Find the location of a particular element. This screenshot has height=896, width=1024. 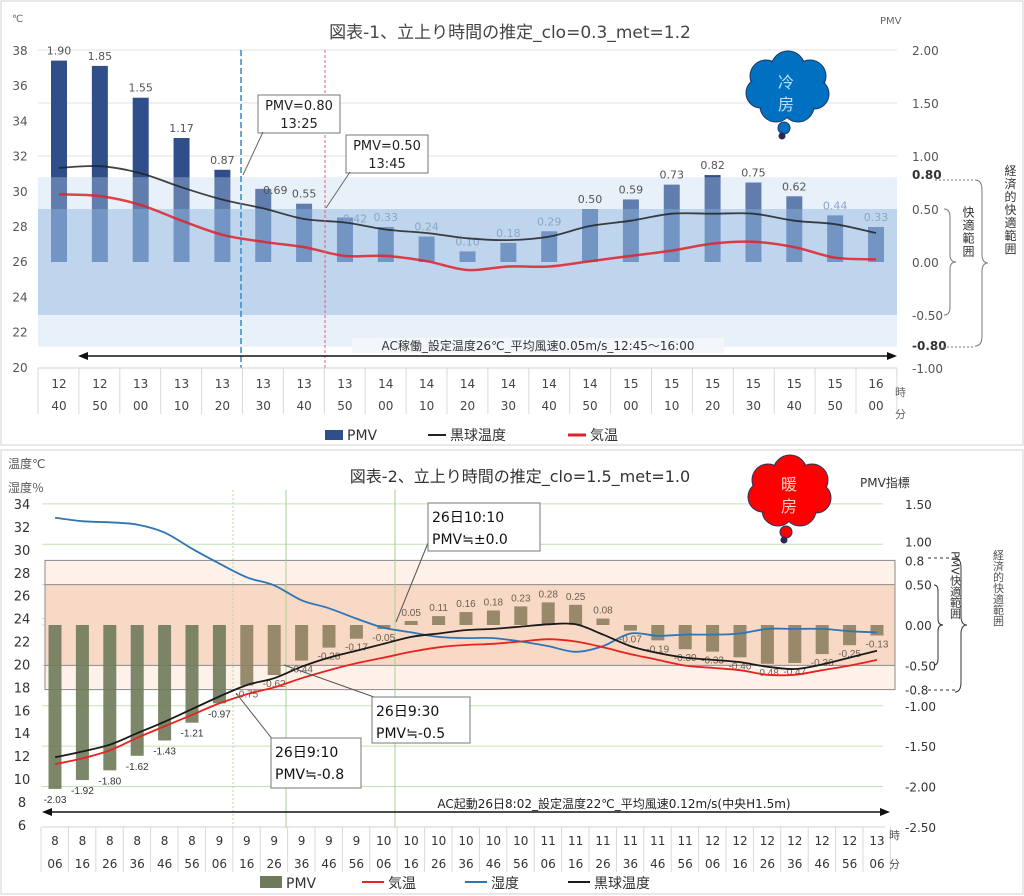

pmv-data-label: -0.25 is located at coordinates (849, 654).